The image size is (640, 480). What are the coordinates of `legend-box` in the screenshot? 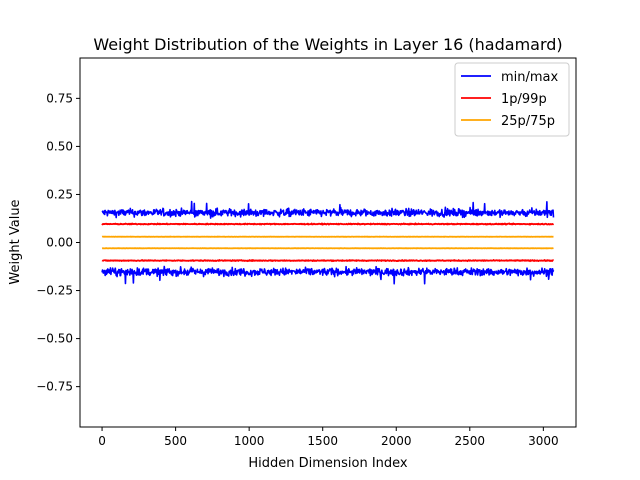 It's located at (512, 99).